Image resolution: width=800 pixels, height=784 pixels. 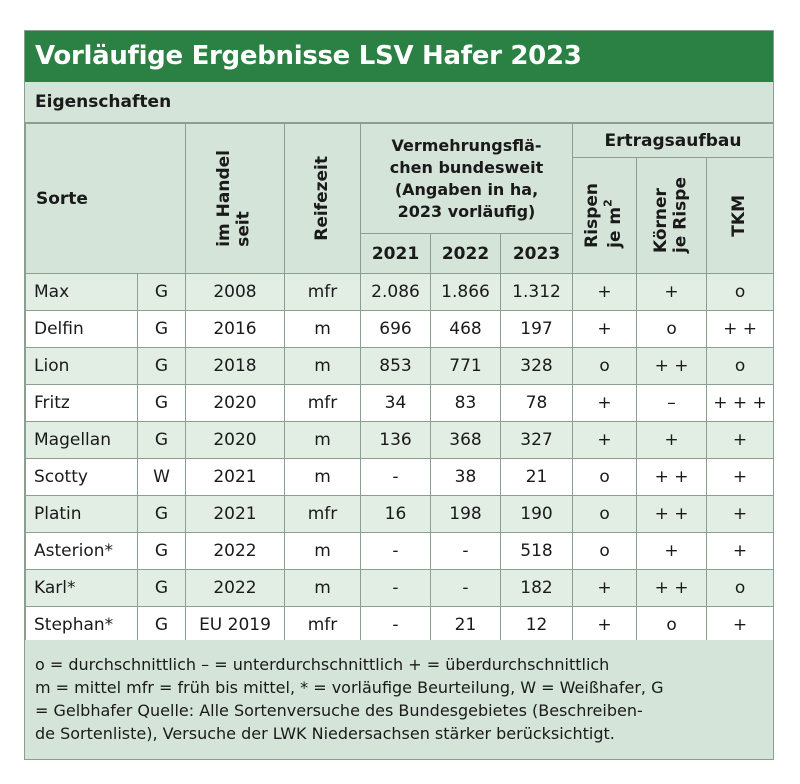 I want to click on cell-tkm: + +, so click(x=740, y=329).